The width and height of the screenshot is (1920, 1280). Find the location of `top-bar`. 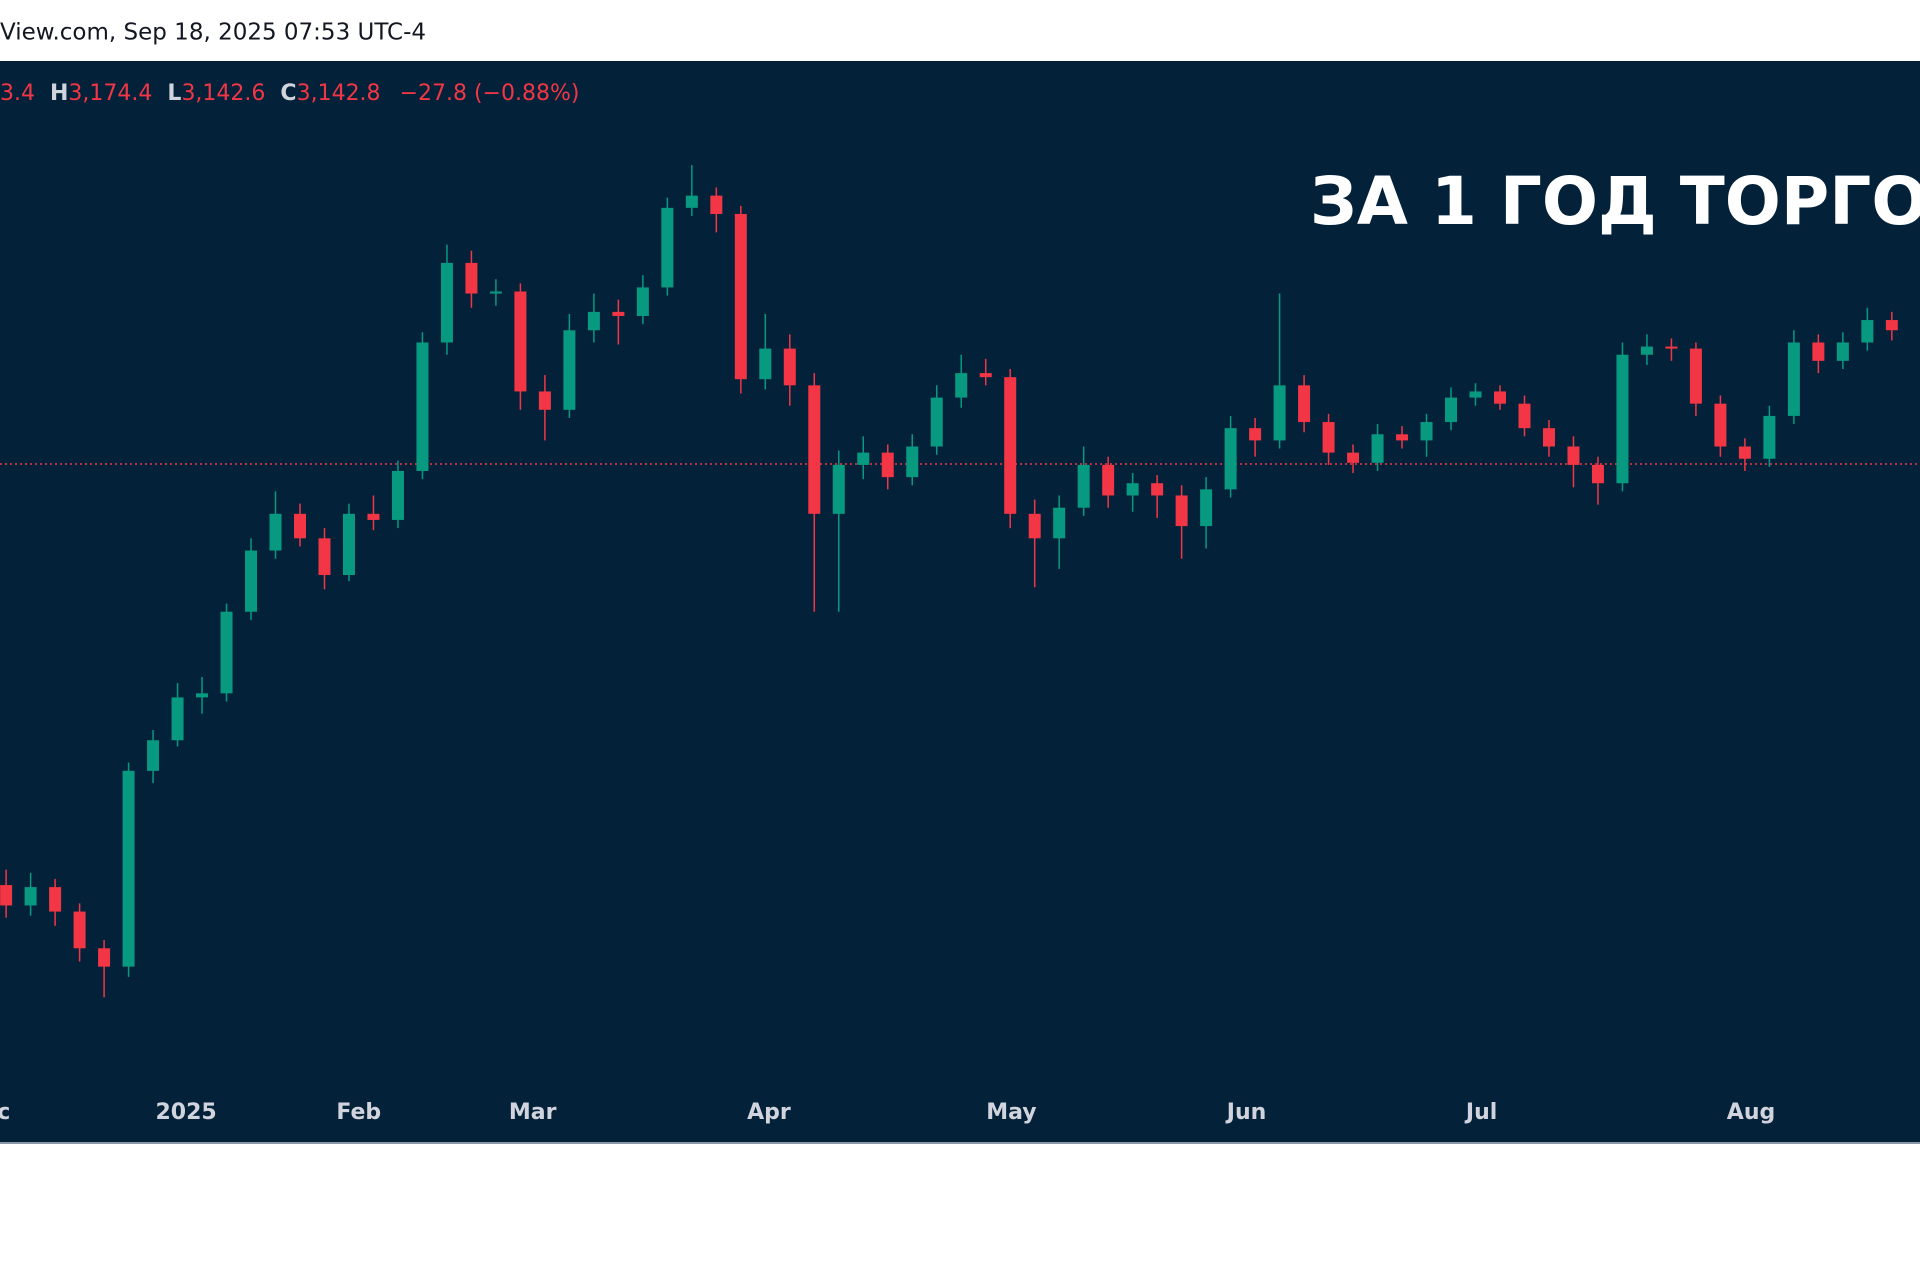

top-bar is located at coordinates (960, 30).